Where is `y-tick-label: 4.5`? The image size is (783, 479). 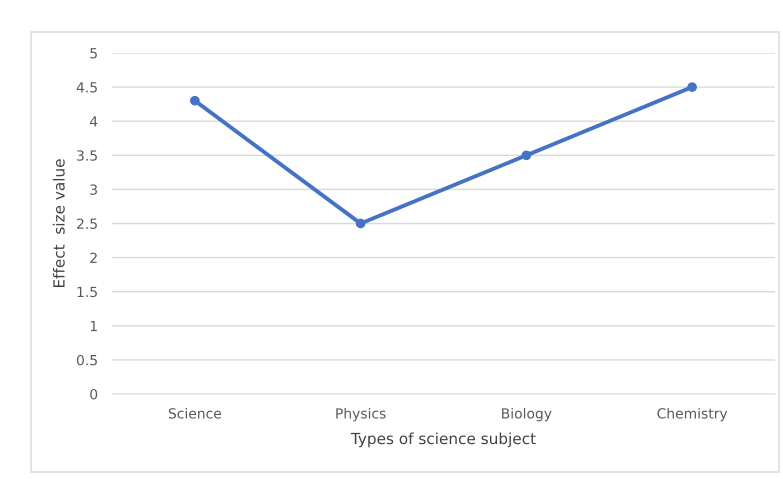 y-tick-label: 4.5 is located at coordinates (86, 87).